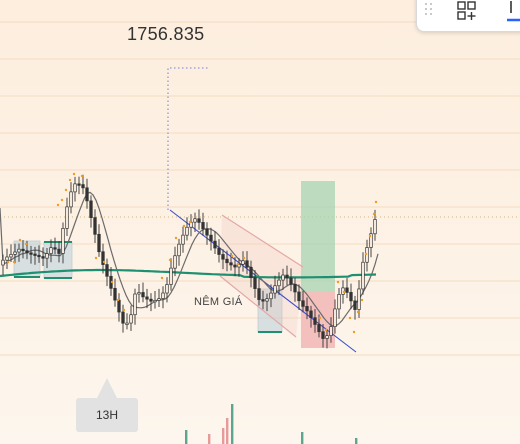  What do you see at coordinates (430, 10) in the screenshot?
I see `drag-dots-icon` at bounding box center [430, 10].